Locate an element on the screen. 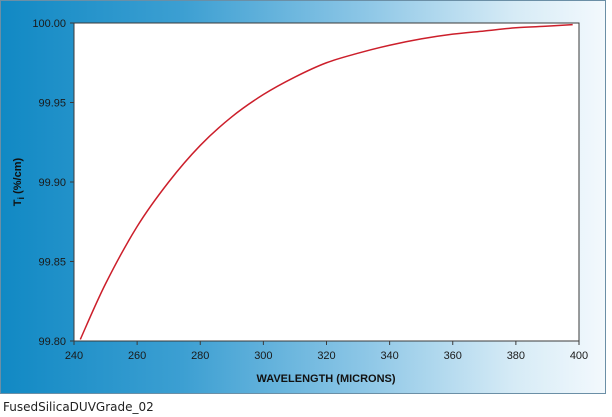 The height and width of the screenshot is (417, 612). x-tick-label: 320 is located at coordinates (326, 356).